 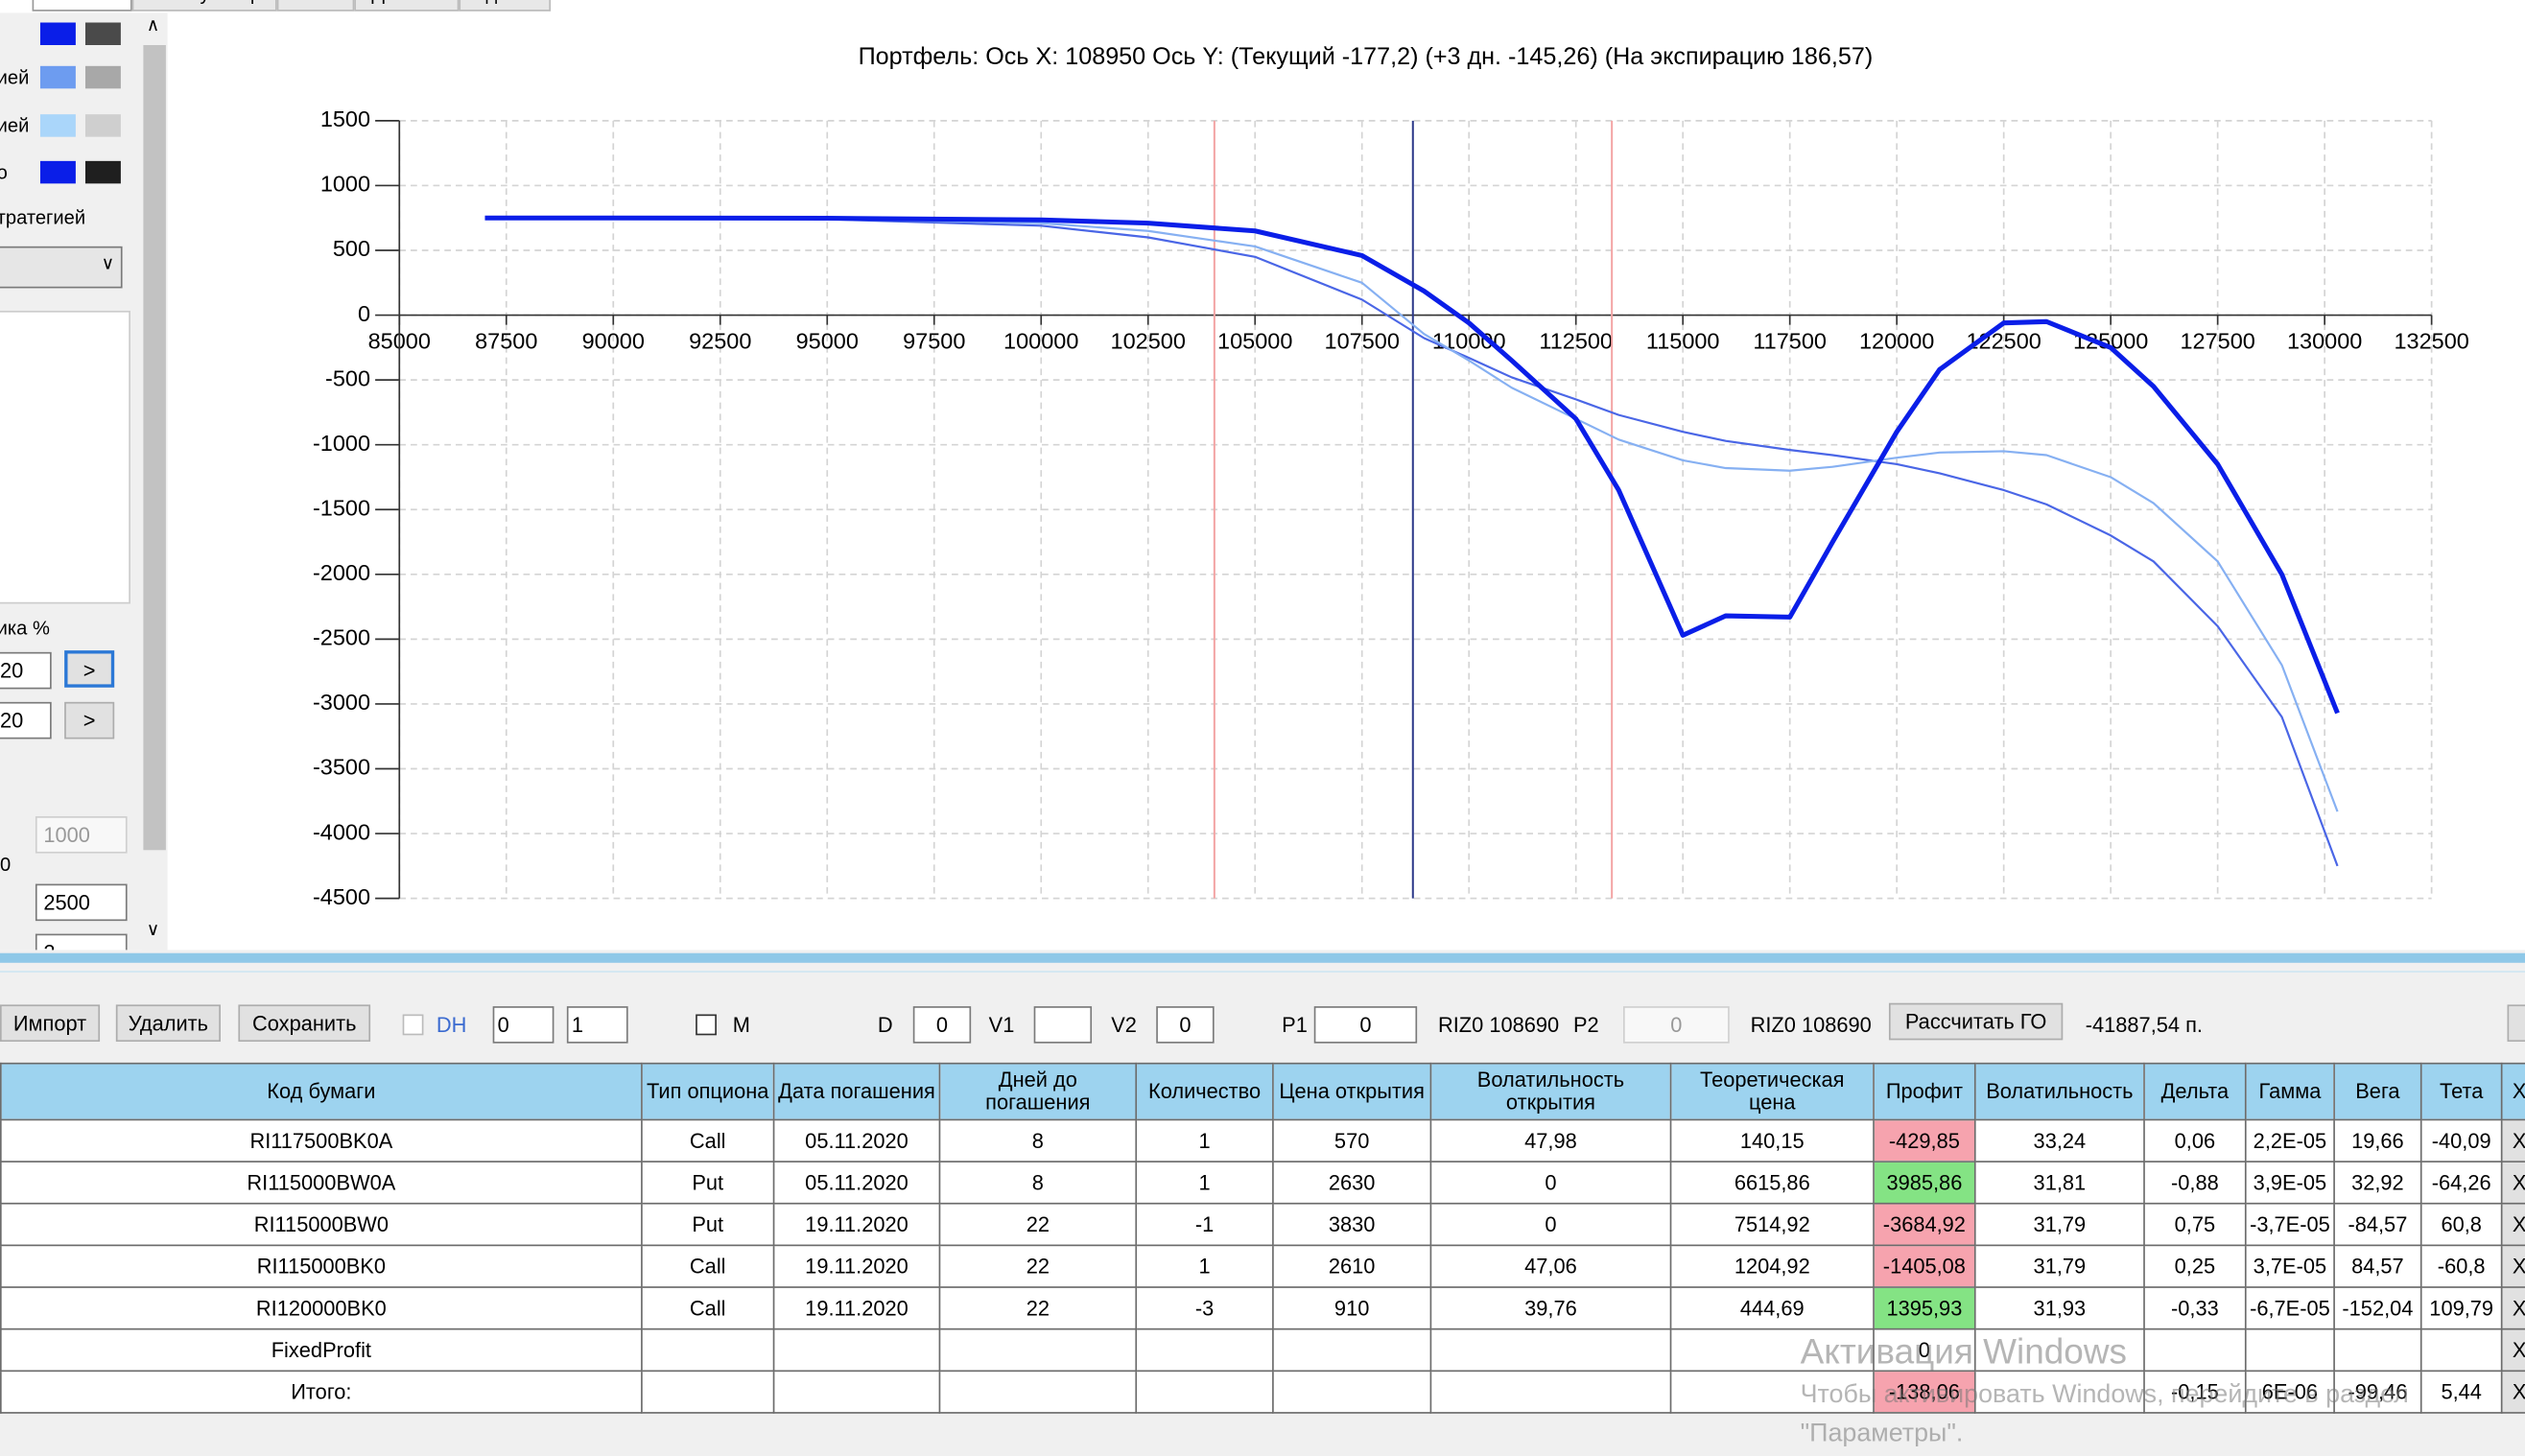 What do you see at coordinates (1204, 1140) in the screenshot?
I see `table-cell: 1` at bounding box center [1204, 1140].